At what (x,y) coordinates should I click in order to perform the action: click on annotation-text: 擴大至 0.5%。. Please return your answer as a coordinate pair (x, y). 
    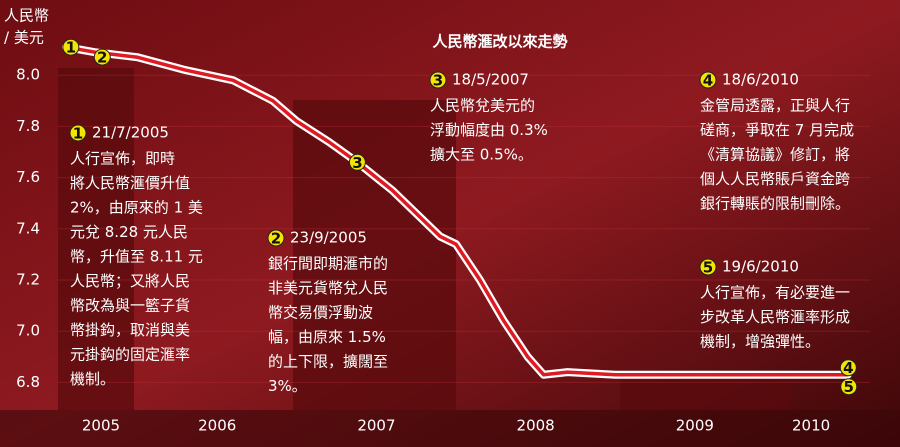
    Looking at the image, I should click on (481, 155).